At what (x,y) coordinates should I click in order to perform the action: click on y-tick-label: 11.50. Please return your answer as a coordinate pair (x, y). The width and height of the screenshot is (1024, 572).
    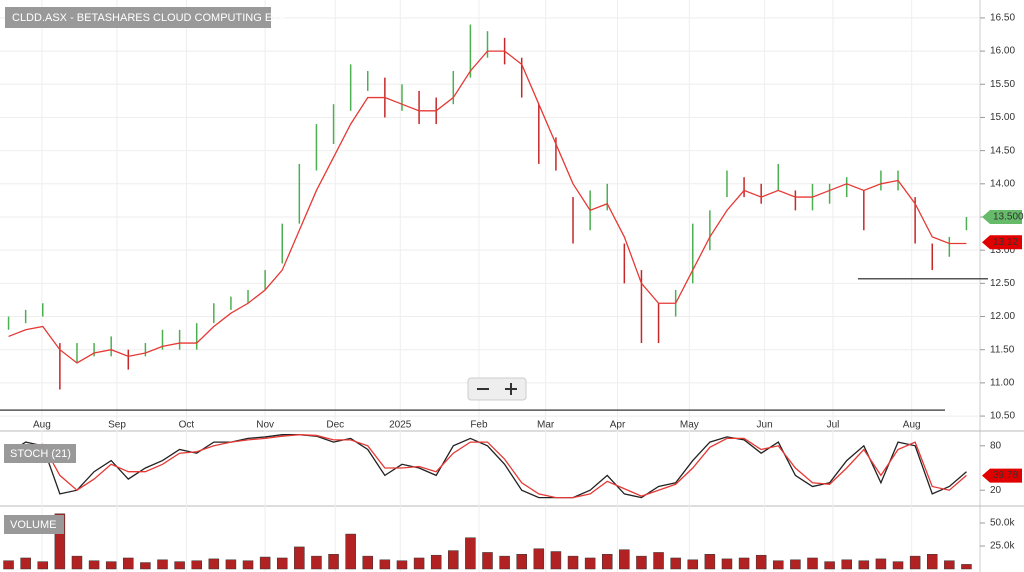
    Looking at the image, I should click on (1002, 349).